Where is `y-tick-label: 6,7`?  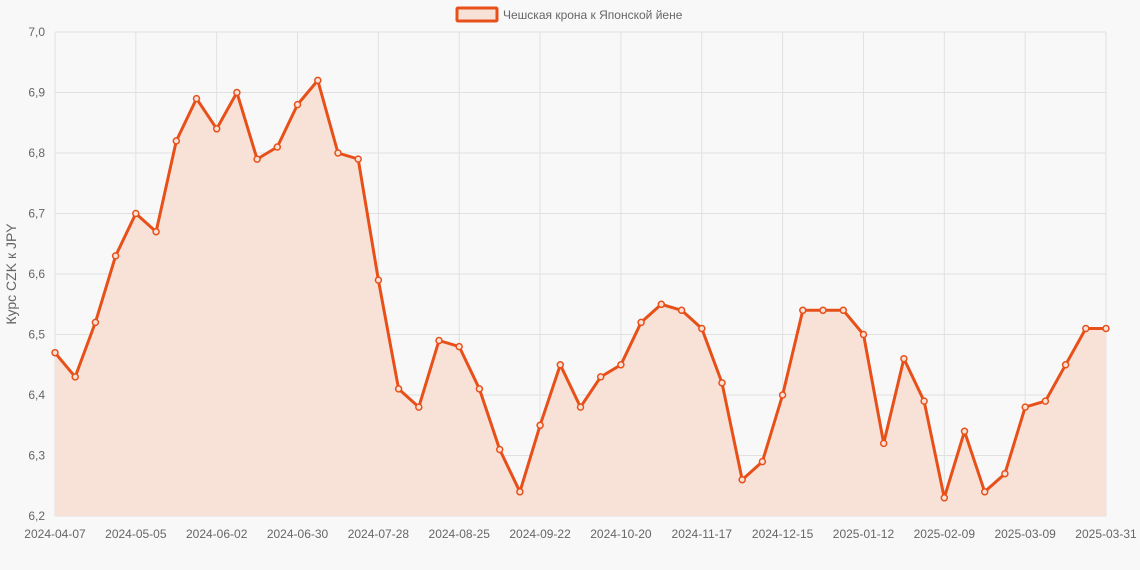
y-tick-label: 6,7 is located at coordinates (36, 214).